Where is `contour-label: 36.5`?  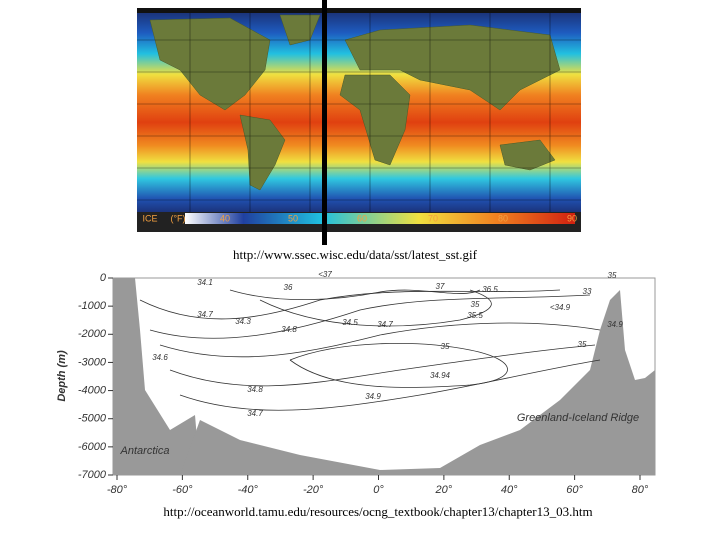 contour-label: 36.5 is located at coordinates (490, 289).